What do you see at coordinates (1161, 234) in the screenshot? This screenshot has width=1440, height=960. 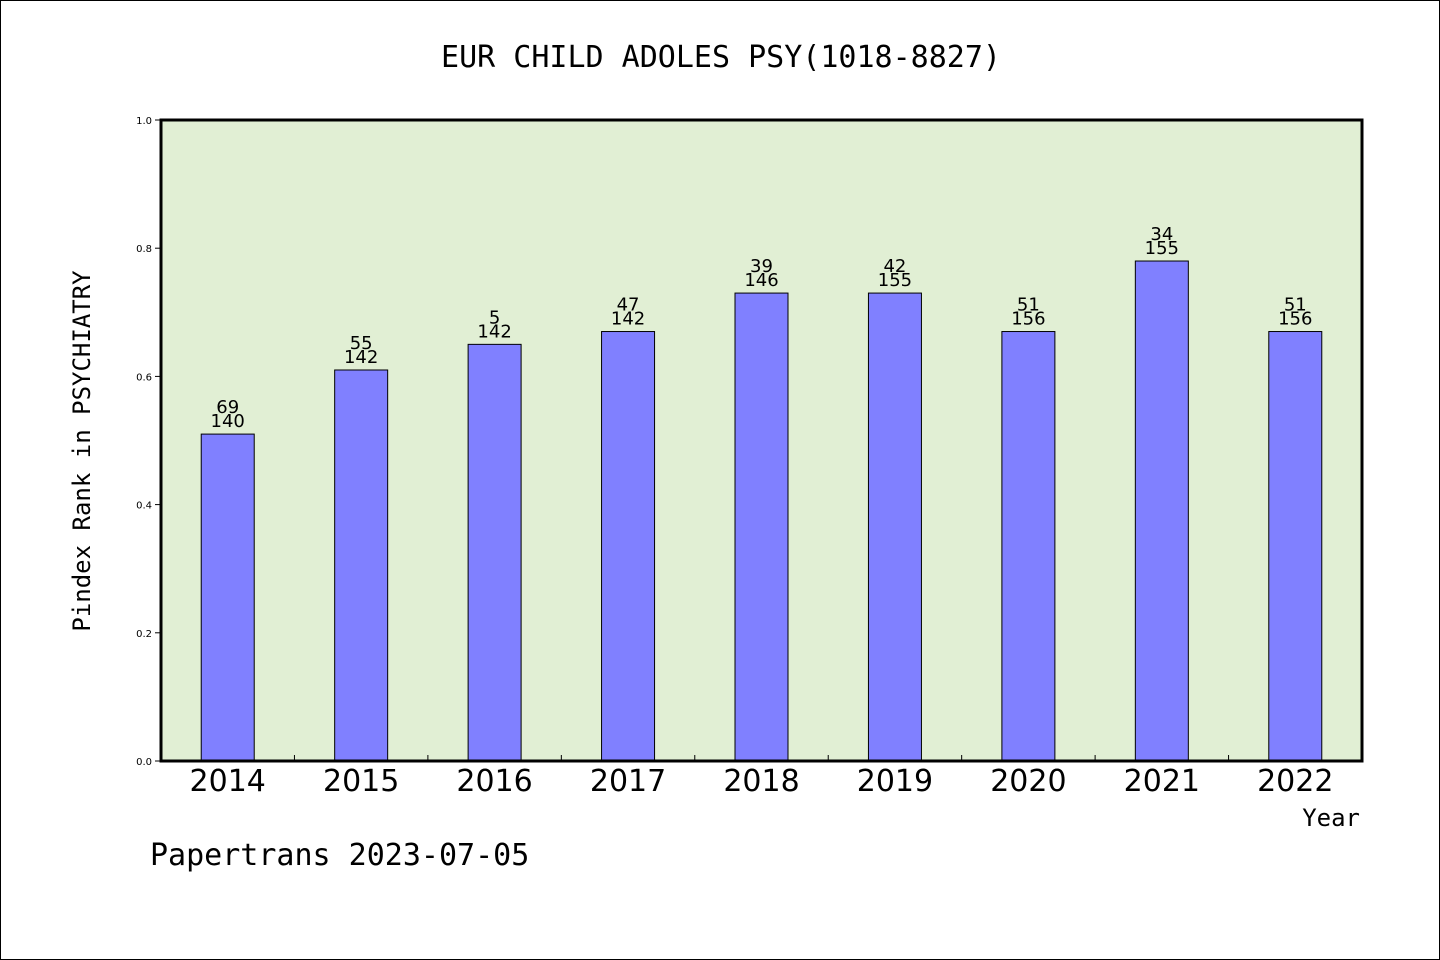 I see `bar-rank-label: 34` at bounding box center [1161, 234].